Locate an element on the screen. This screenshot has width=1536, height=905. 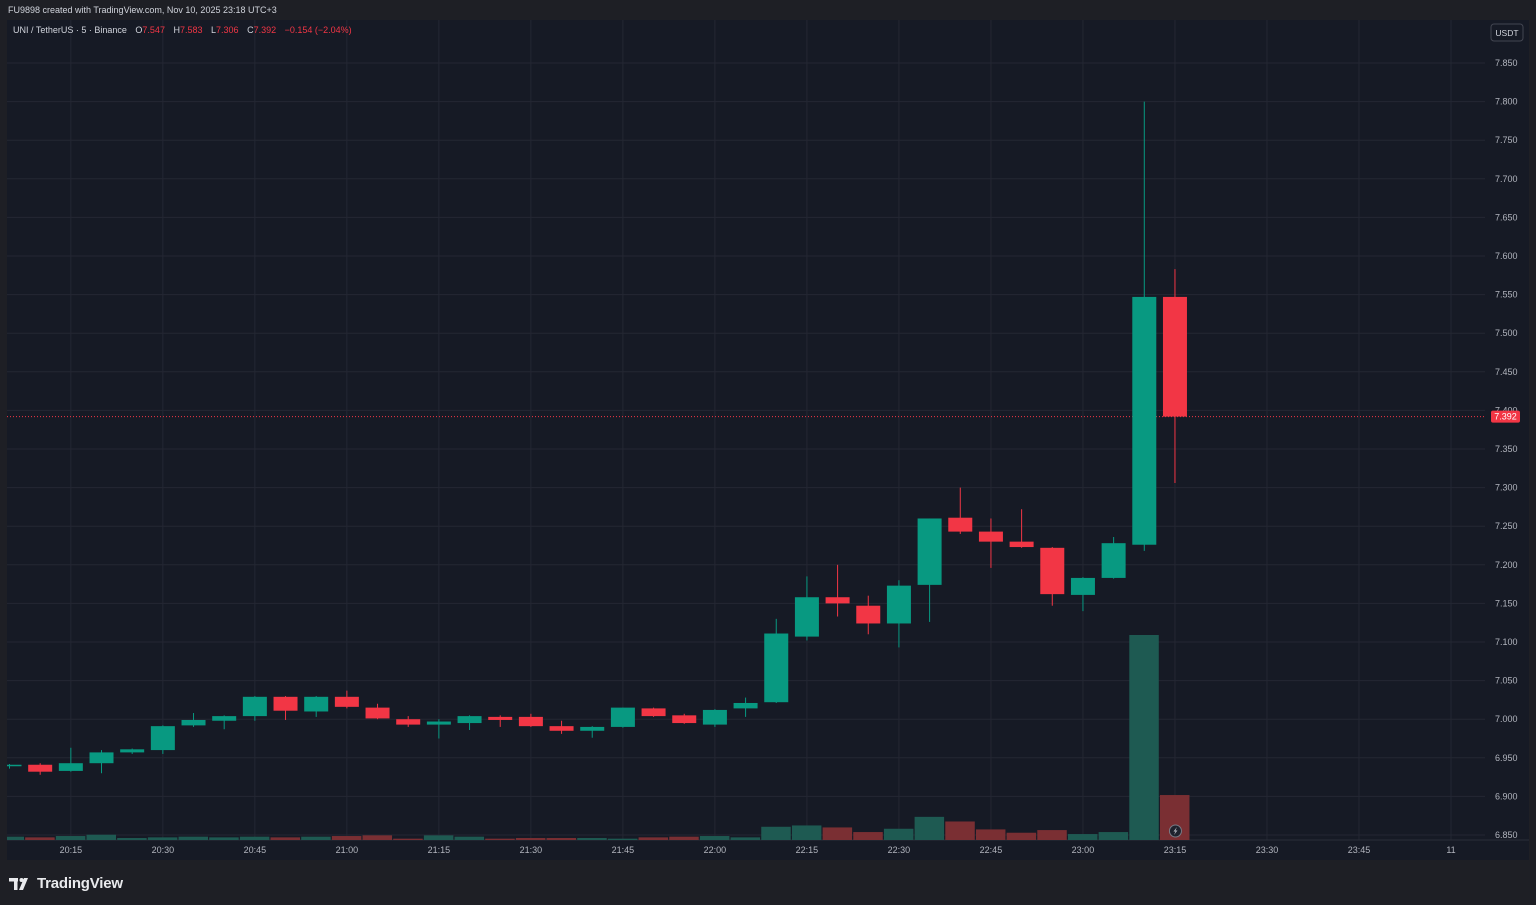
y-tick-label: 7.200 is located at coordinates (1506, 565).